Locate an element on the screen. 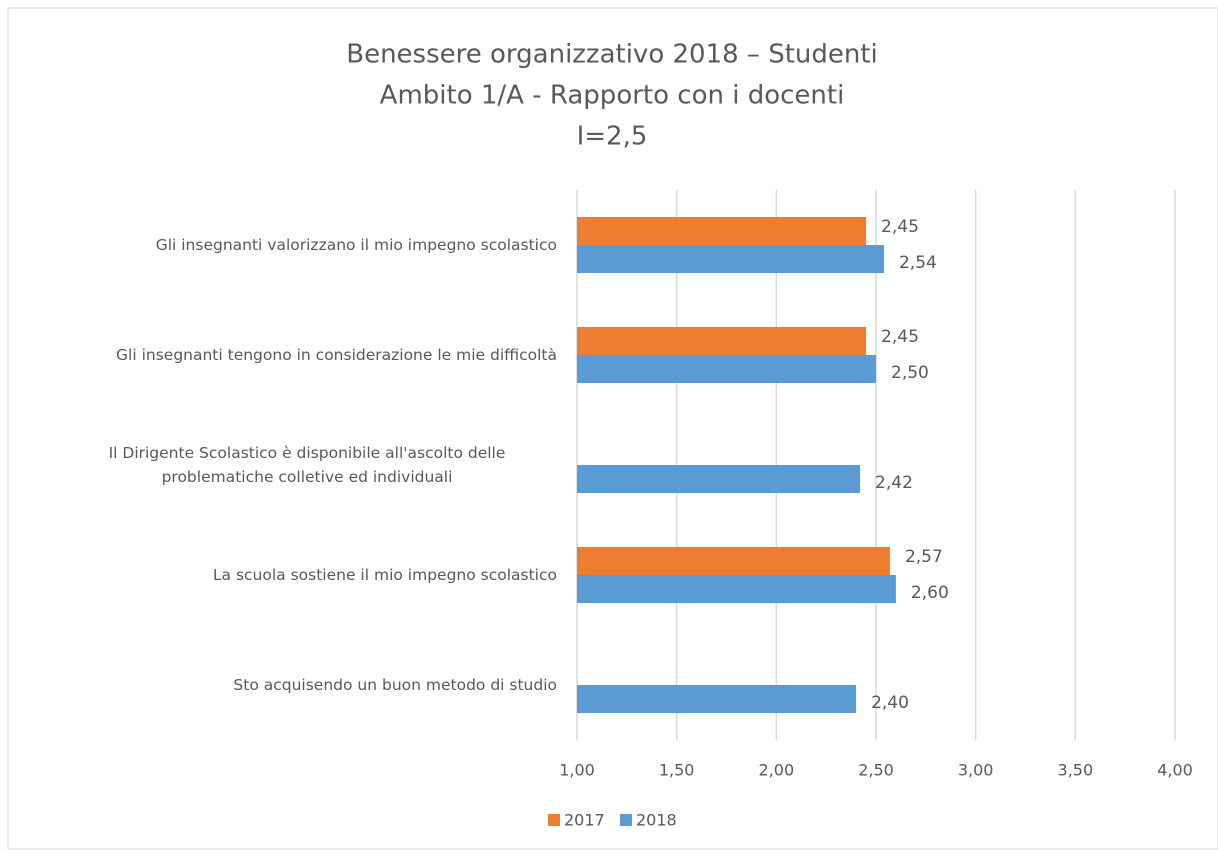  legend-label: 2018 is located at coordinates (656, 820).